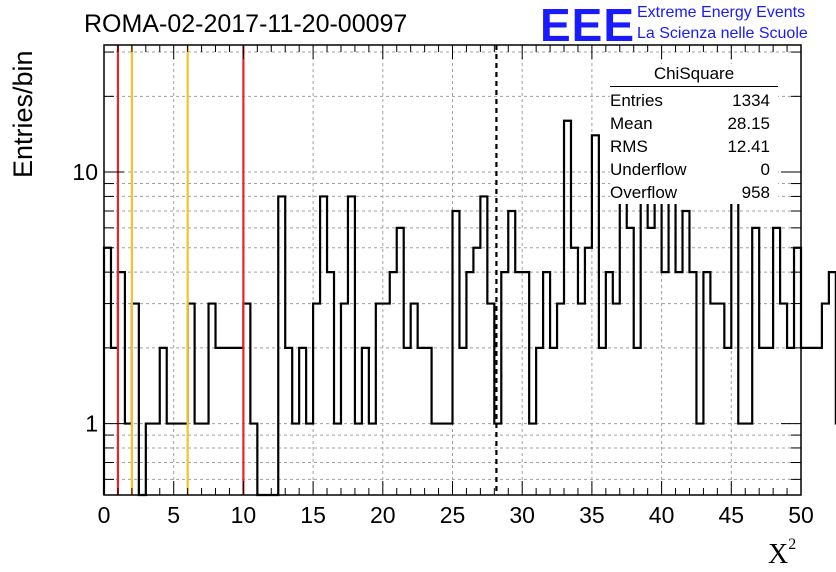  What do you see at coordinates (792, 544) in the screenshot?
I see `x-axis-label-superscript: 2` at bounding box center [792, 544].